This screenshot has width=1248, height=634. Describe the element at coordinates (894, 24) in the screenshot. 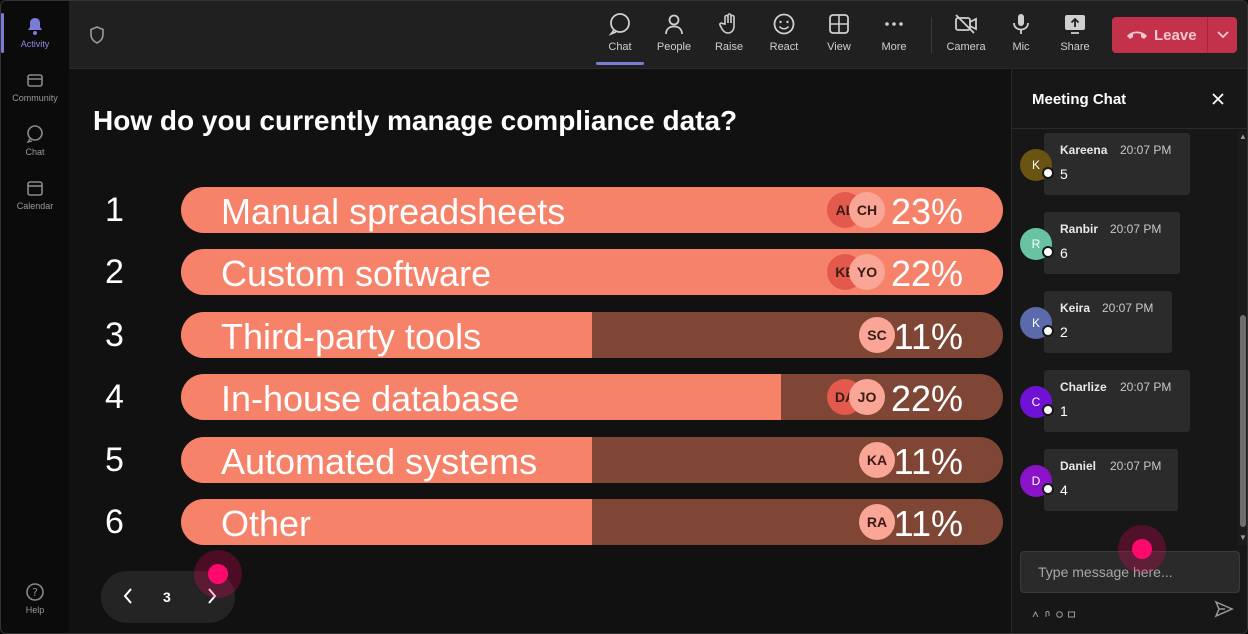

I see `more-dots-icon` at that location.